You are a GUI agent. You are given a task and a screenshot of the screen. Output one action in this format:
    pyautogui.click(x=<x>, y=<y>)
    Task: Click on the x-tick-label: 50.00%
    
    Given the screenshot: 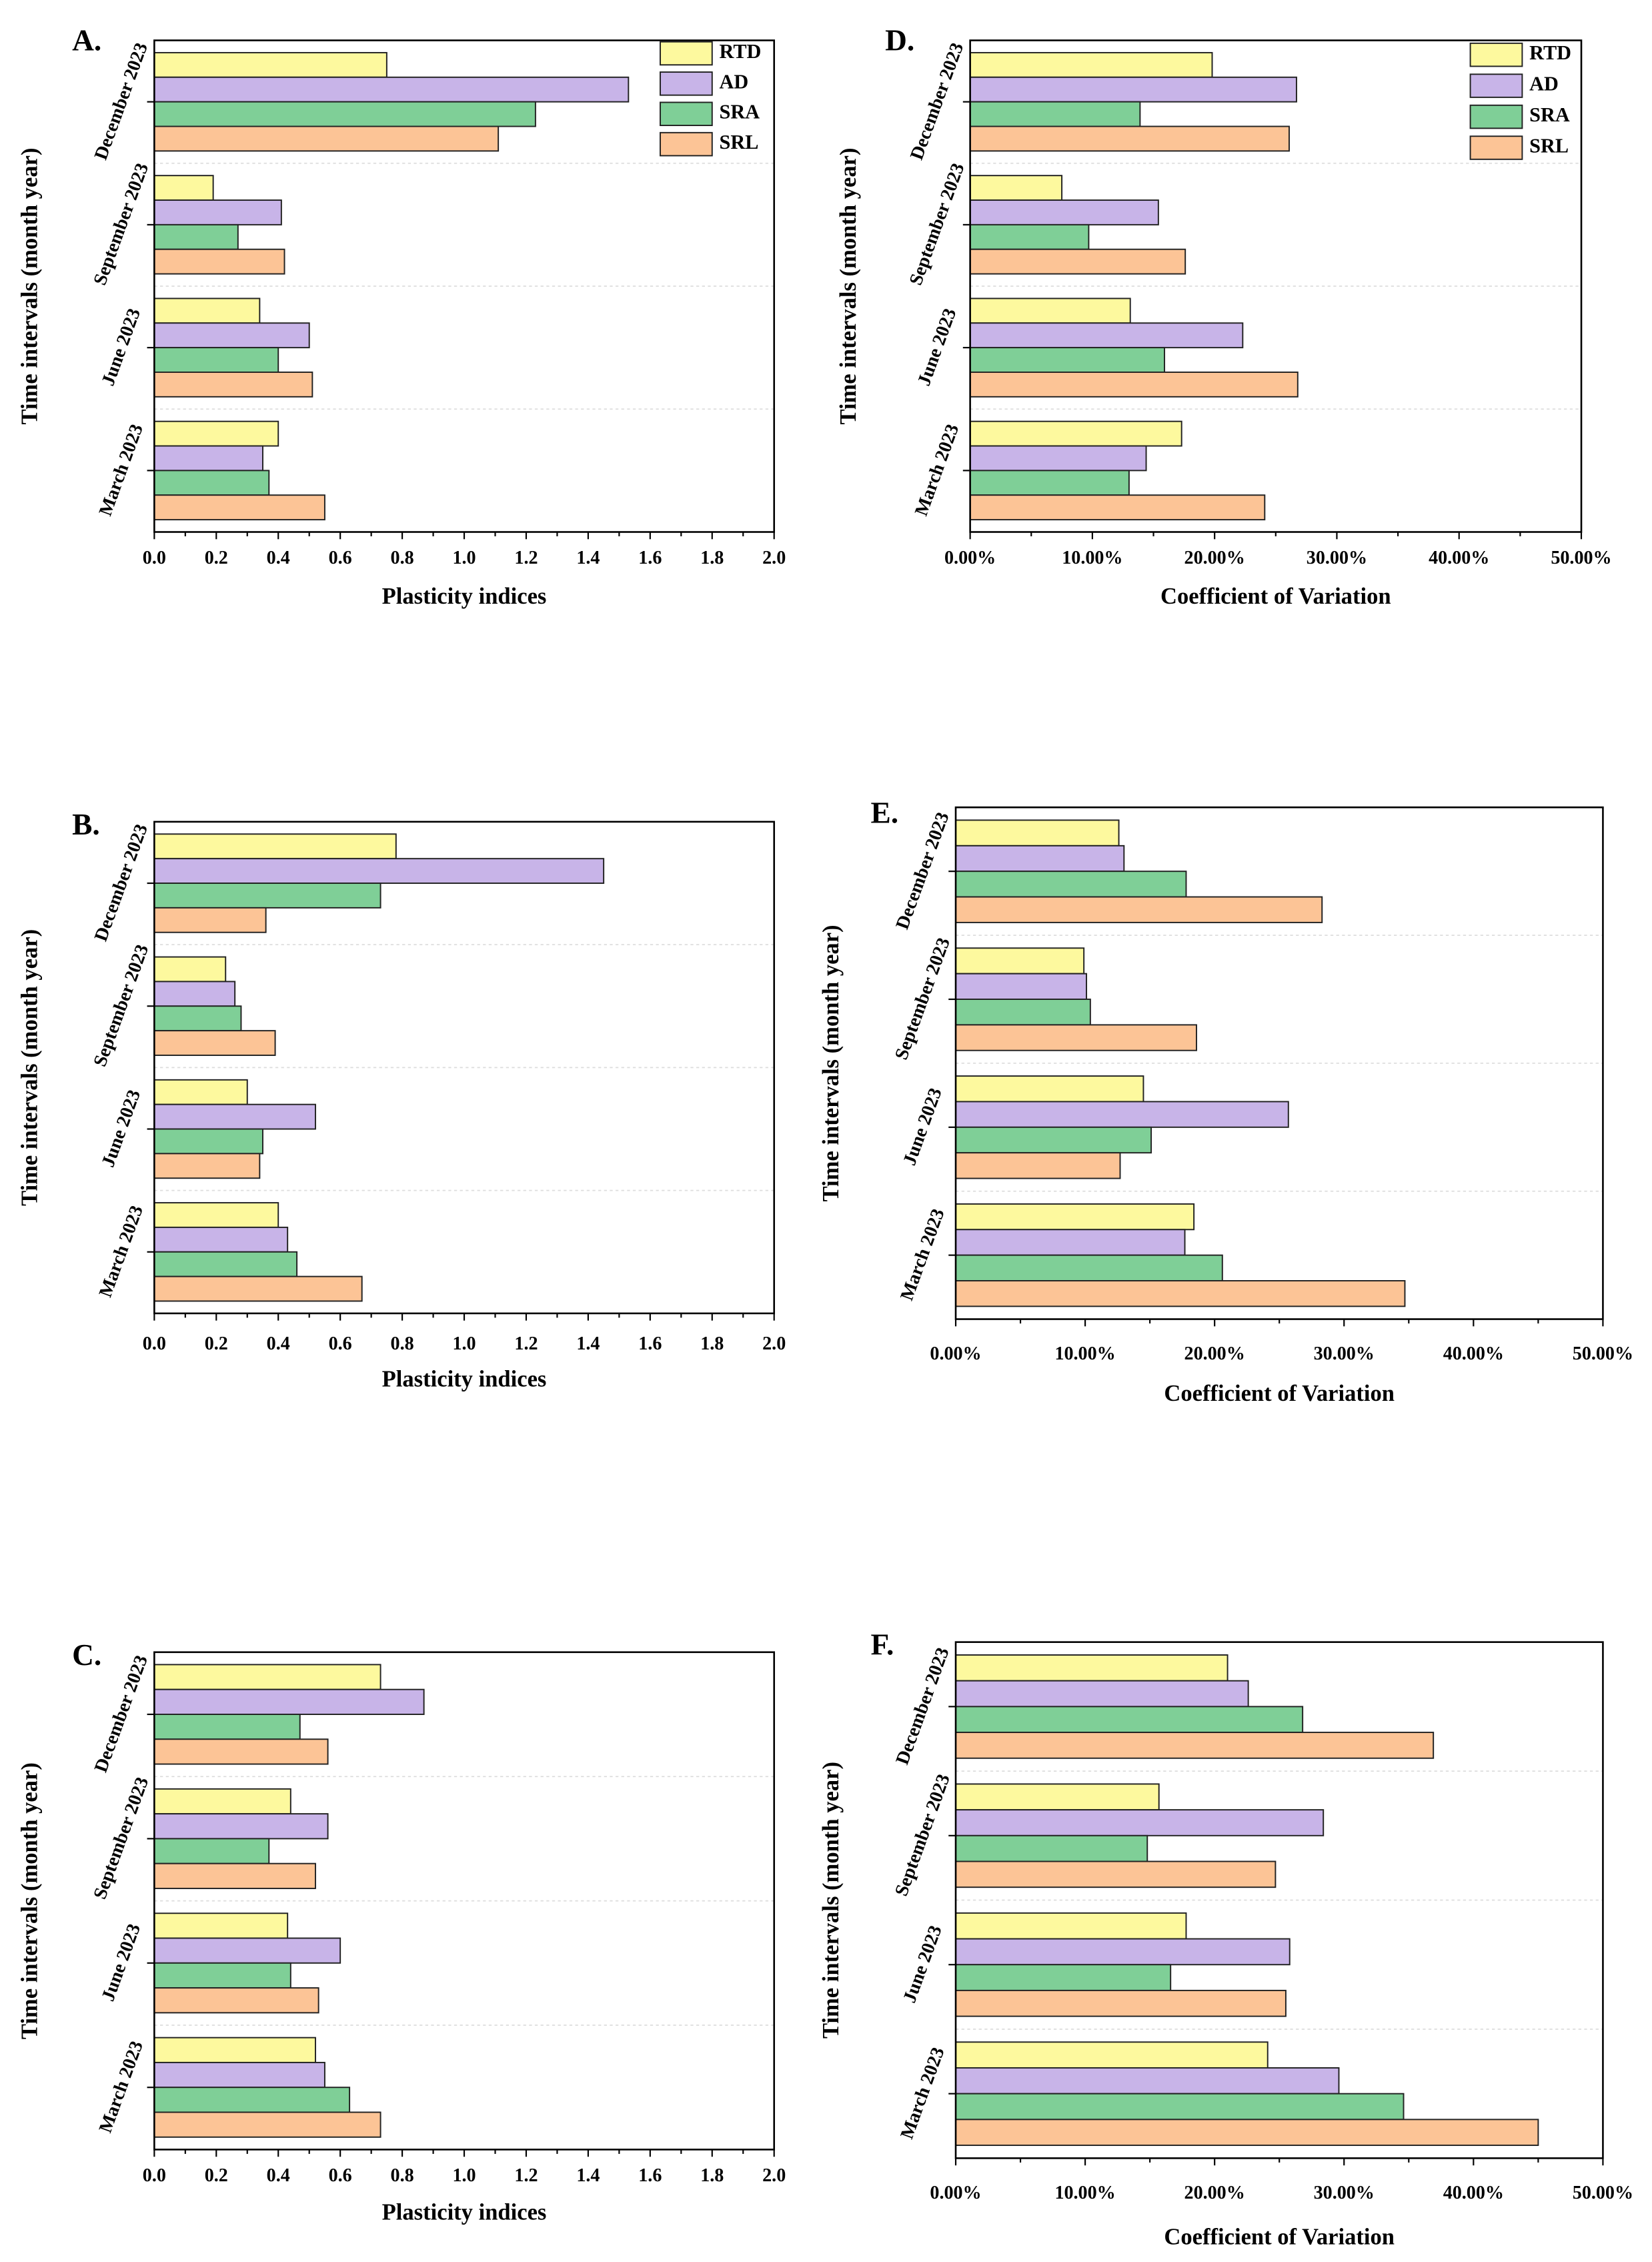 What is the action you would take?
    pyautogui.click(x=1581, y=558)
    